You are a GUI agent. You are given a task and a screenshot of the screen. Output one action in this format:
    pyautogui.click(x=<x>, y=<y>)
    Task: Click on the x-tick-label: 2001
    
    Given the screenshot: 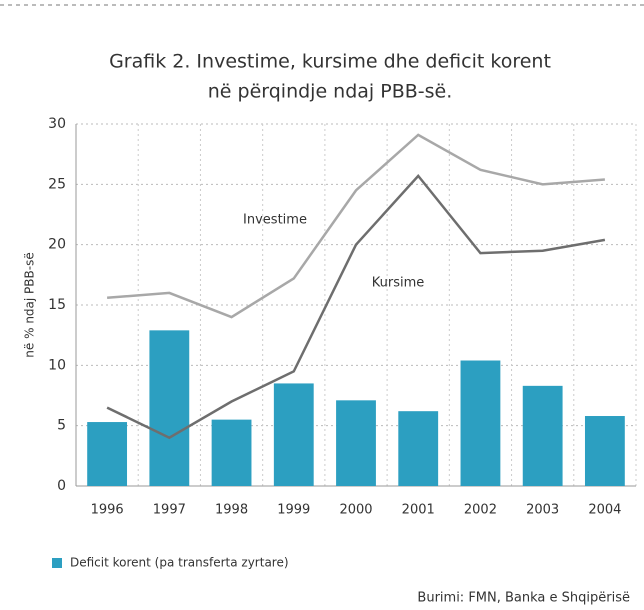 What is the action you would take?
    pyautogui.click(x=418, y=510)
    